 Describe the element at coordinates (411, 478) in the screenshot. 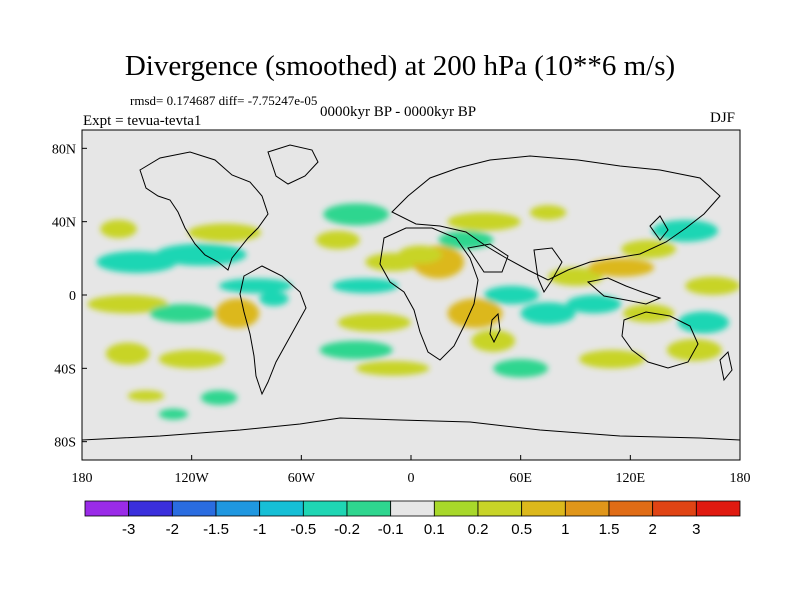

I see `x-tick-label-3: 0` at that location.